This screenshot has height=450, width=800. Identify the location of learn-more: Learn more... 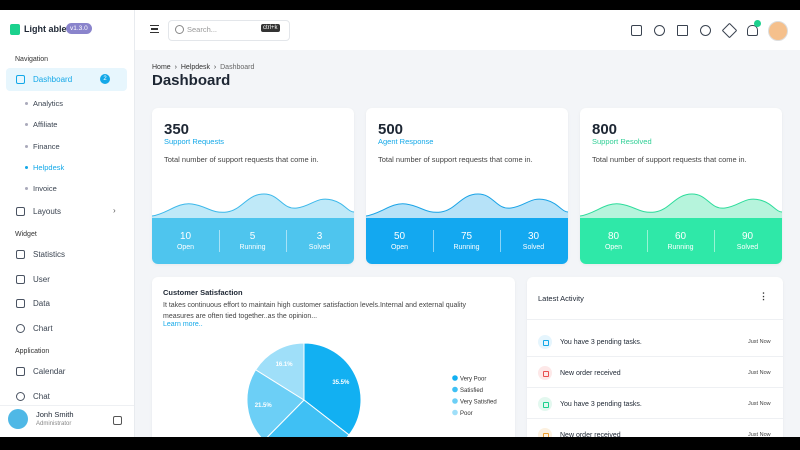
(183, 324).